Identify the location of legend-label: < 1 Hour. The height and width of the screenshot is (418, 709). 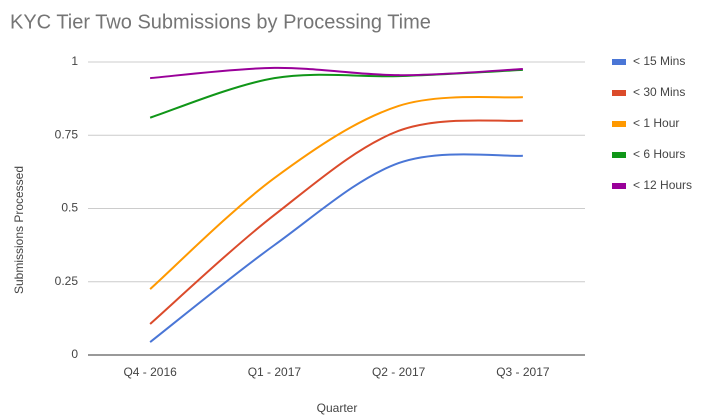
(656, 123).